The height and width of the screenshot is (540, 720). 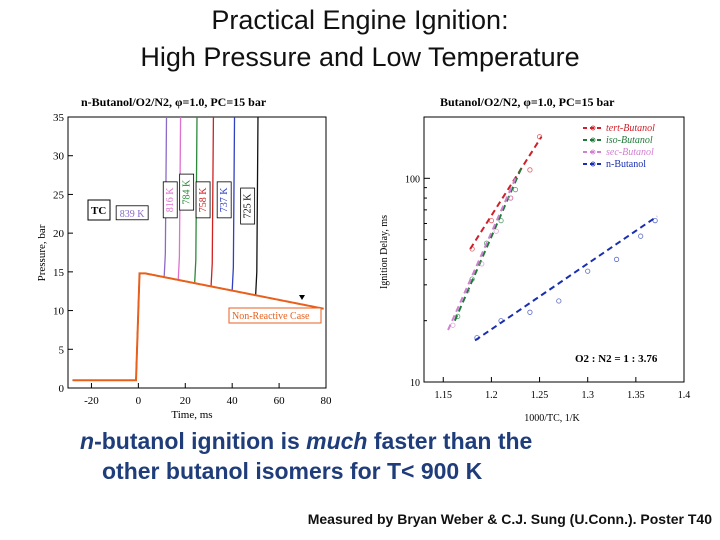 What do you see at coordinates (91, 401) in the screenshot?
I see `x-tick-label: -20` at bounding box center [91, 401].